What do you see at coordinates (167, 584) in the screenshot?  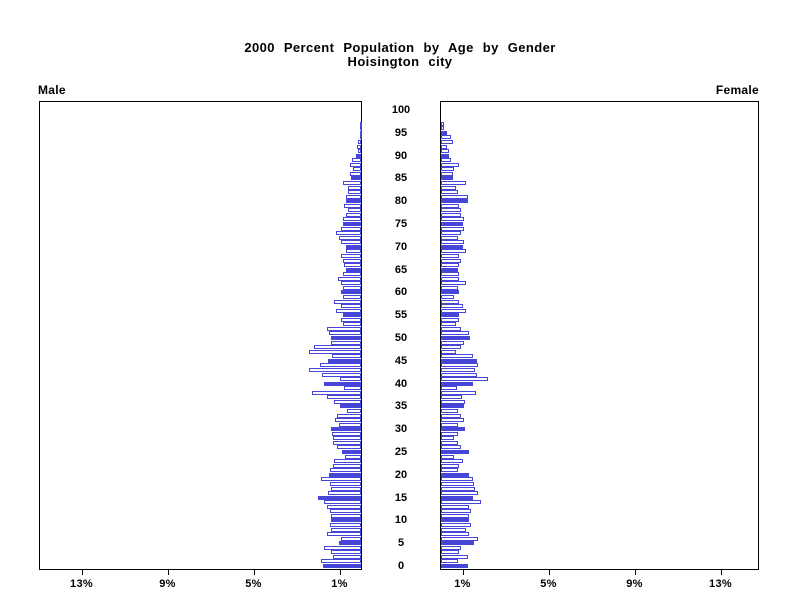 I see `male-axis-tick-label-9pct: 9%` at bounding box center [167, 584].